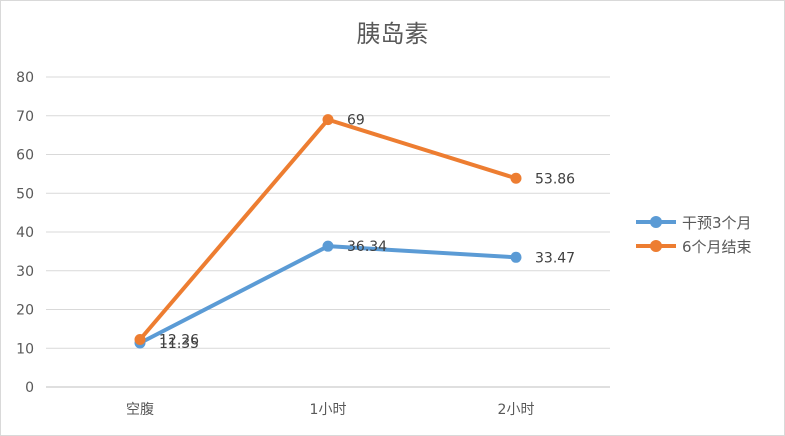 Image resolution: width=785 pixels, height=436 pixels. Describe the element at coordinates (179, 344) in the screenshot. I see `data-label-1-1: 11.35` at that location.